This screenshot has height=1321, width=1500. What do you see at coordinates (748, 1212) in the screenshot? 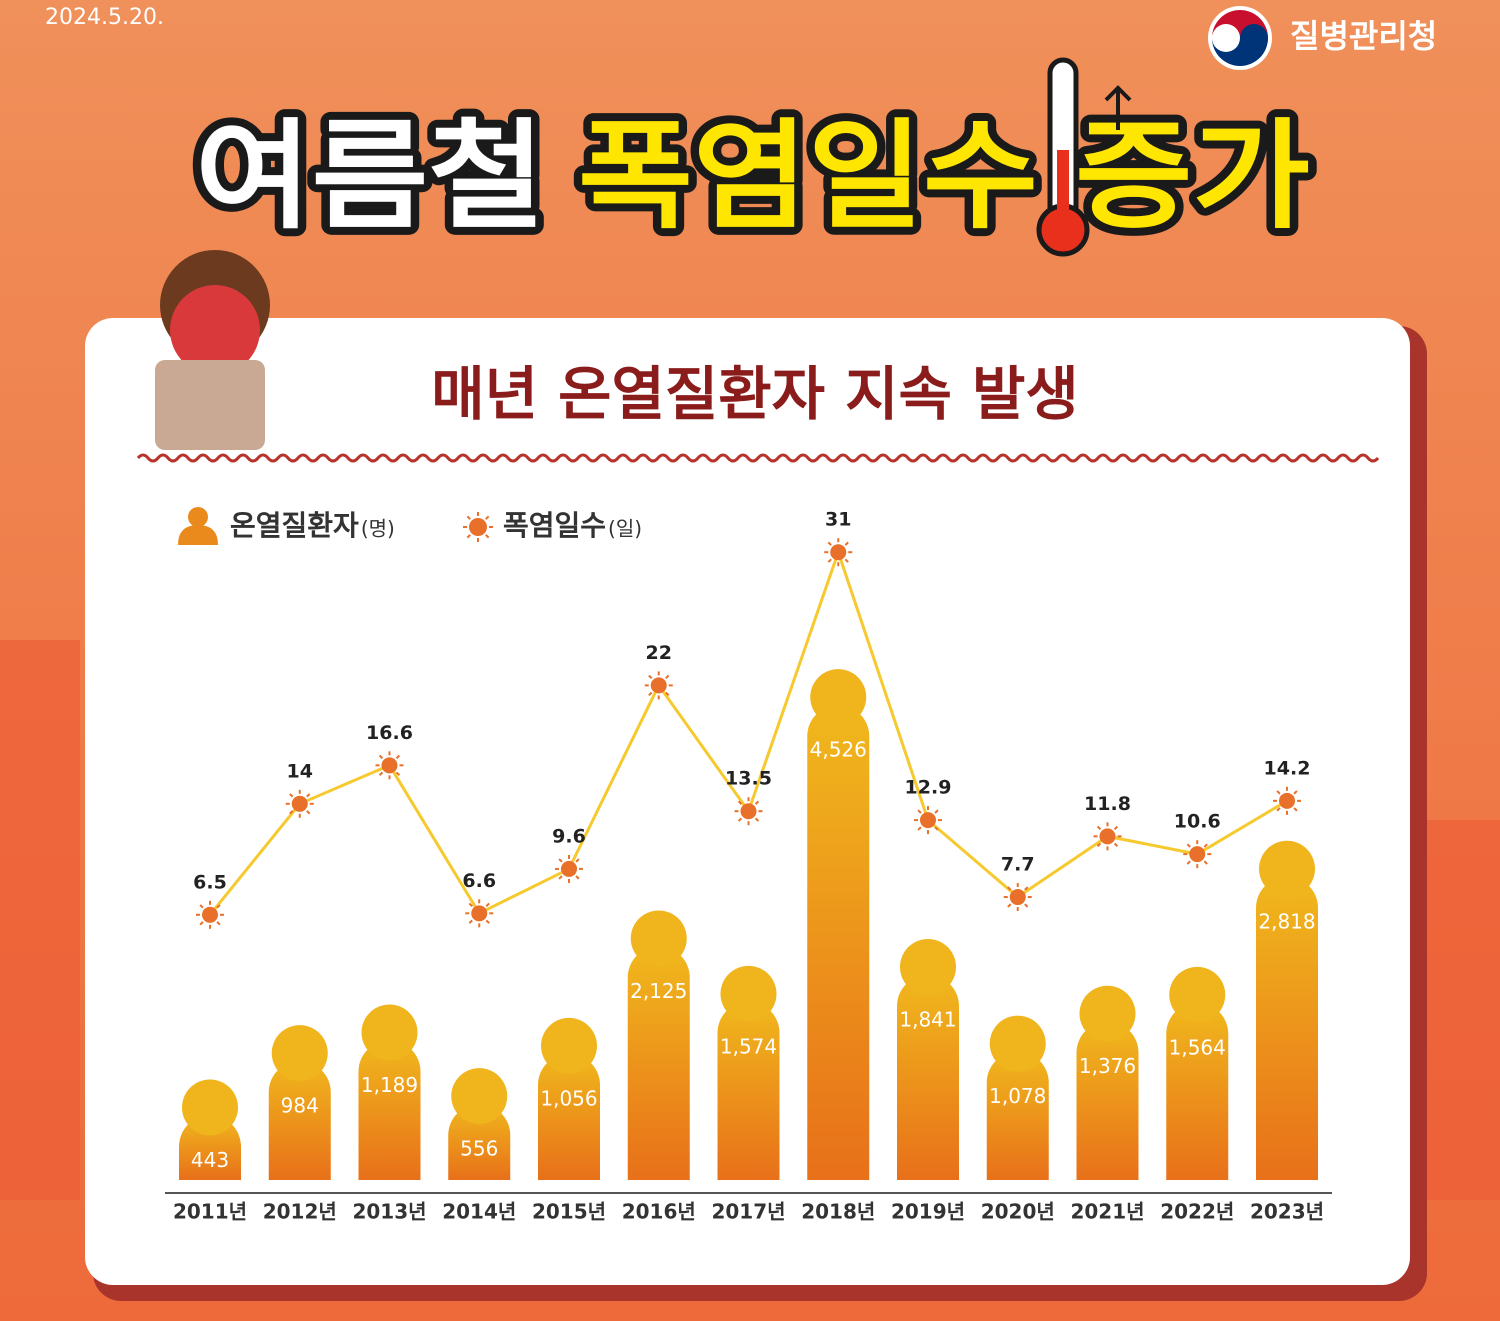
I see `x-tick-label: 2017년` at bounding box center [748, 1212].